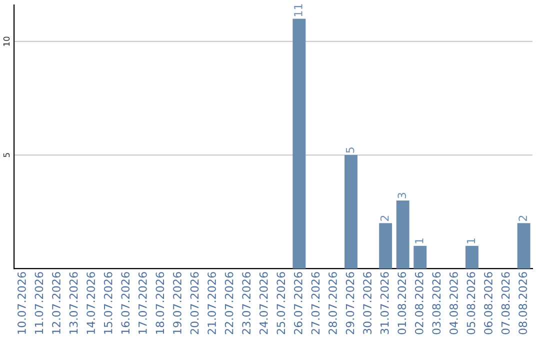  What do you see at coordinates (505, 303) in the screenshot?
I see `x-tick-label: 07.08.2026` at bounding box center [505, 303].